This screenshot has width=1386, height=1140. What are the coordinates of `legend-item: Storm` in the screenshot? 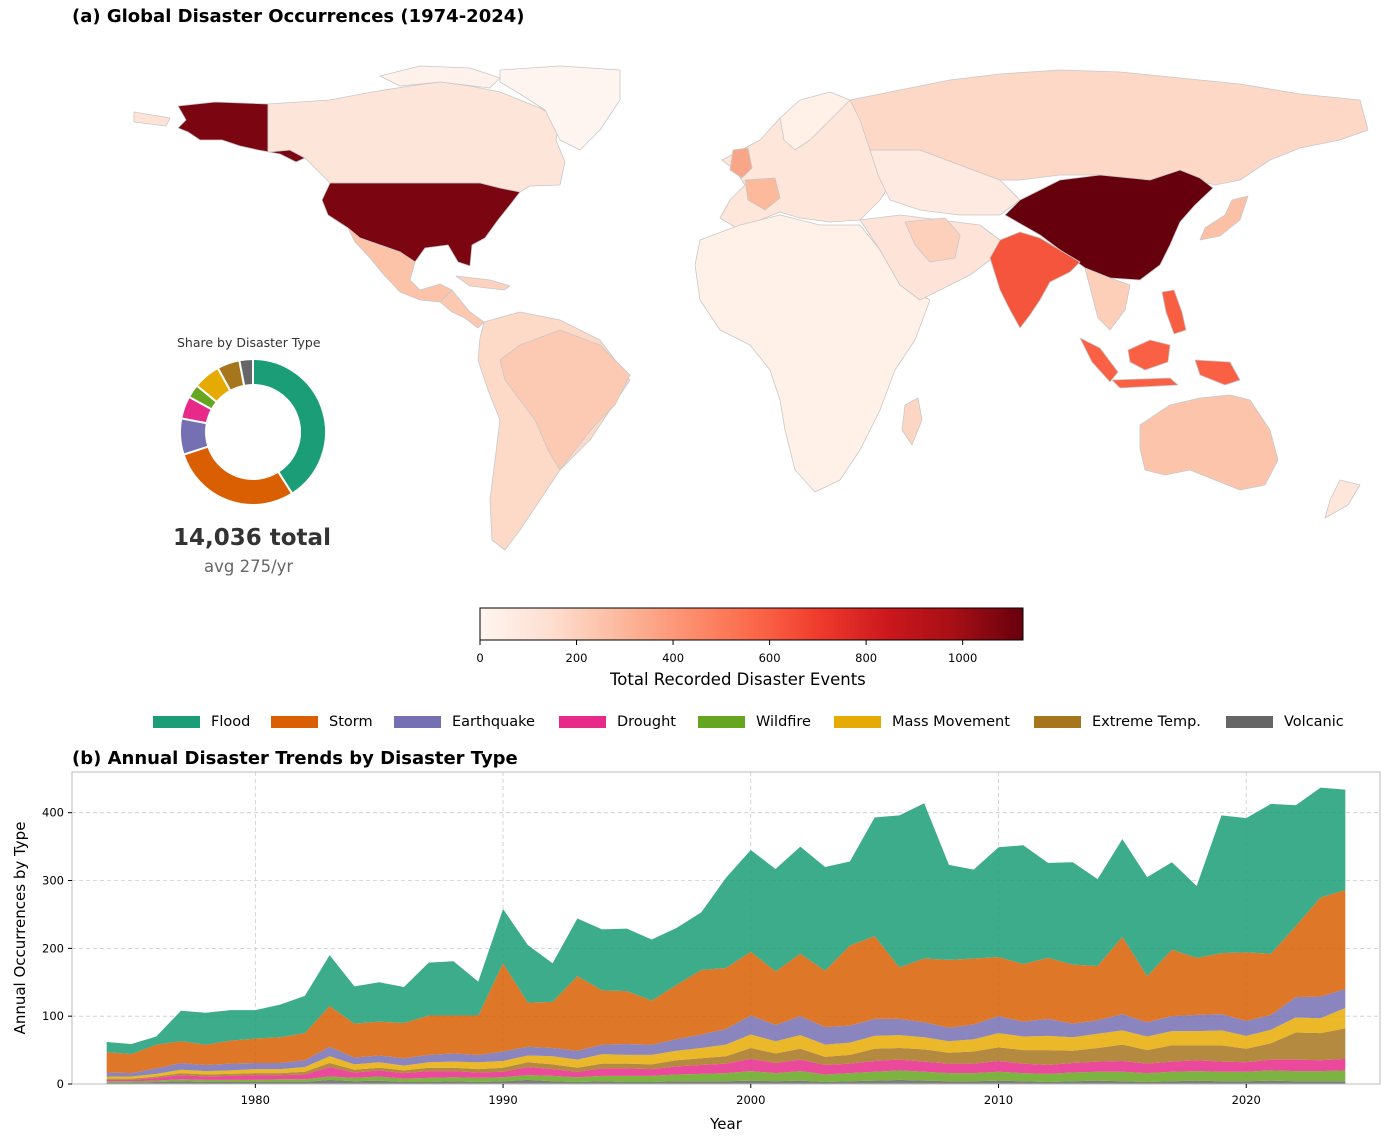 It's located at (322, 722).